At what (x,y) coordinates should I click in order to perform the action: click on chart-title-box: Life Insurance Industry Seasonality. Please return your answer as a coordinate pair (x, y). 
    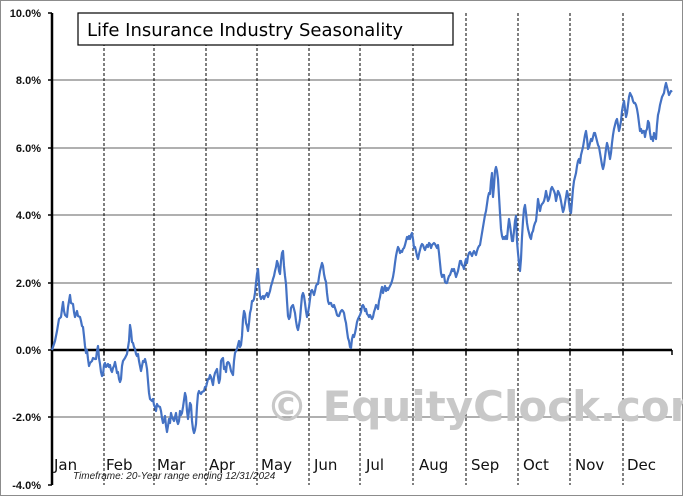
    Looking at the image, I should click on (265, 29).